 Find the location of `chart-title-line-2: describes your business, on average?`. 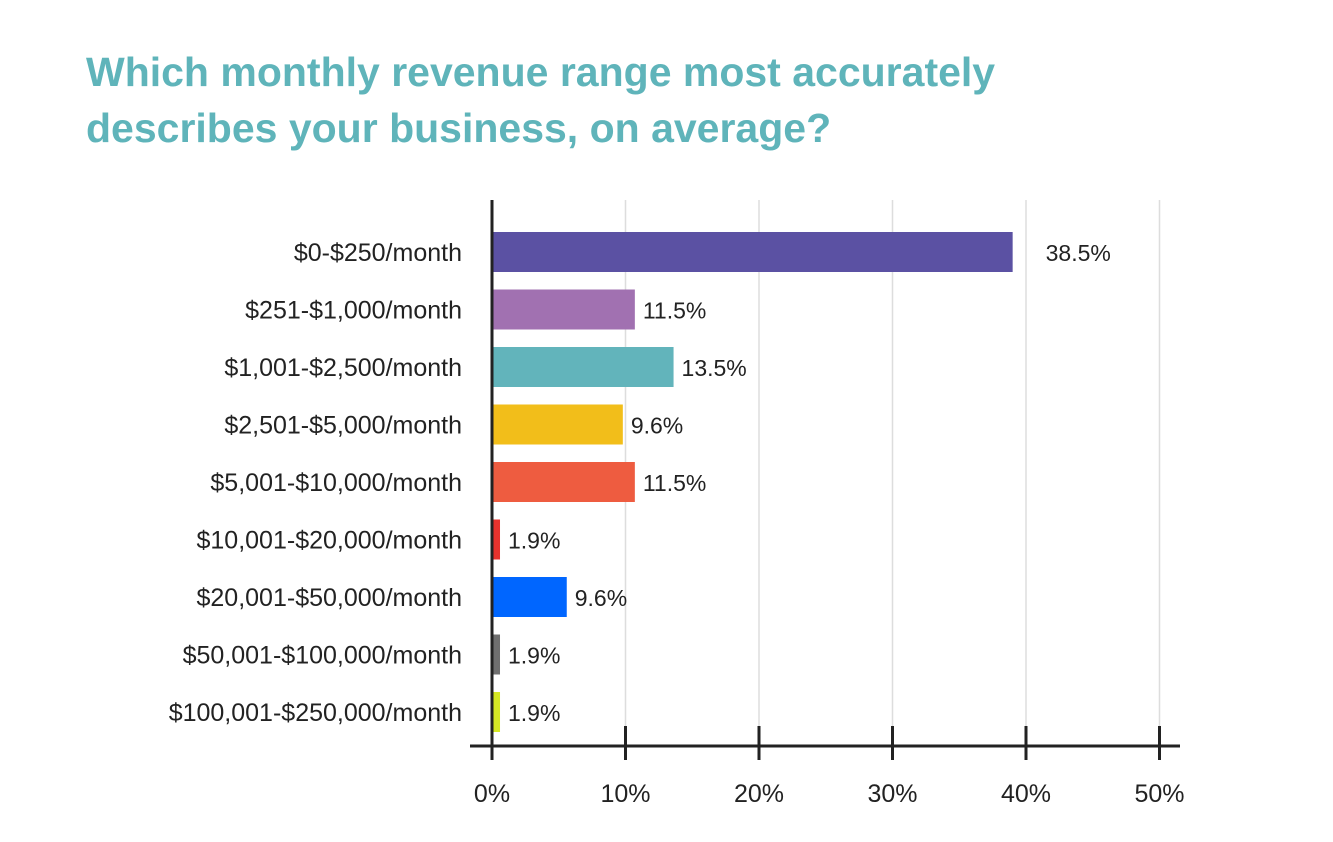

chart-title-line-2: describes your business, on average? is located at coordinates (459, 128).